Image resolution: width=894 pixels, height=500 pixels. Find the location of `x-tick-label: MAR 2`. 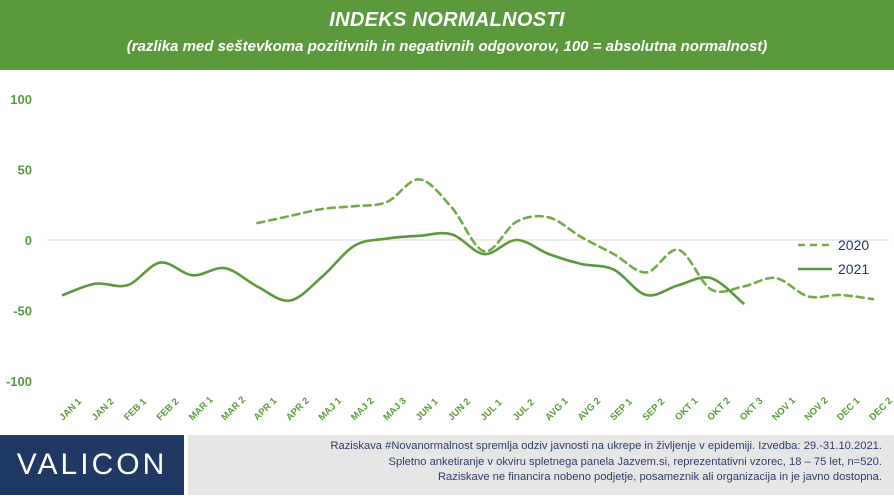

x-tick-label: MAR 2 is located at coordinates (233, 408).